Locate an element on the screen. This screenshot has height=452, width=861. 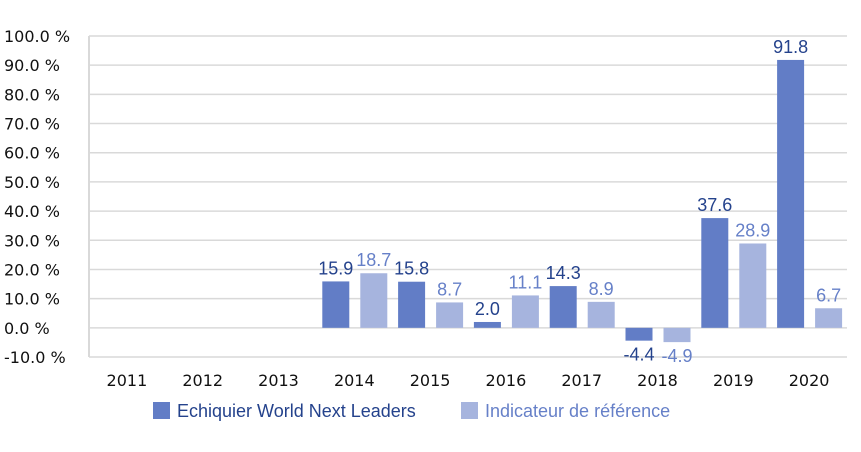
bar-fund-2017 is located at coordinates (563, 307).